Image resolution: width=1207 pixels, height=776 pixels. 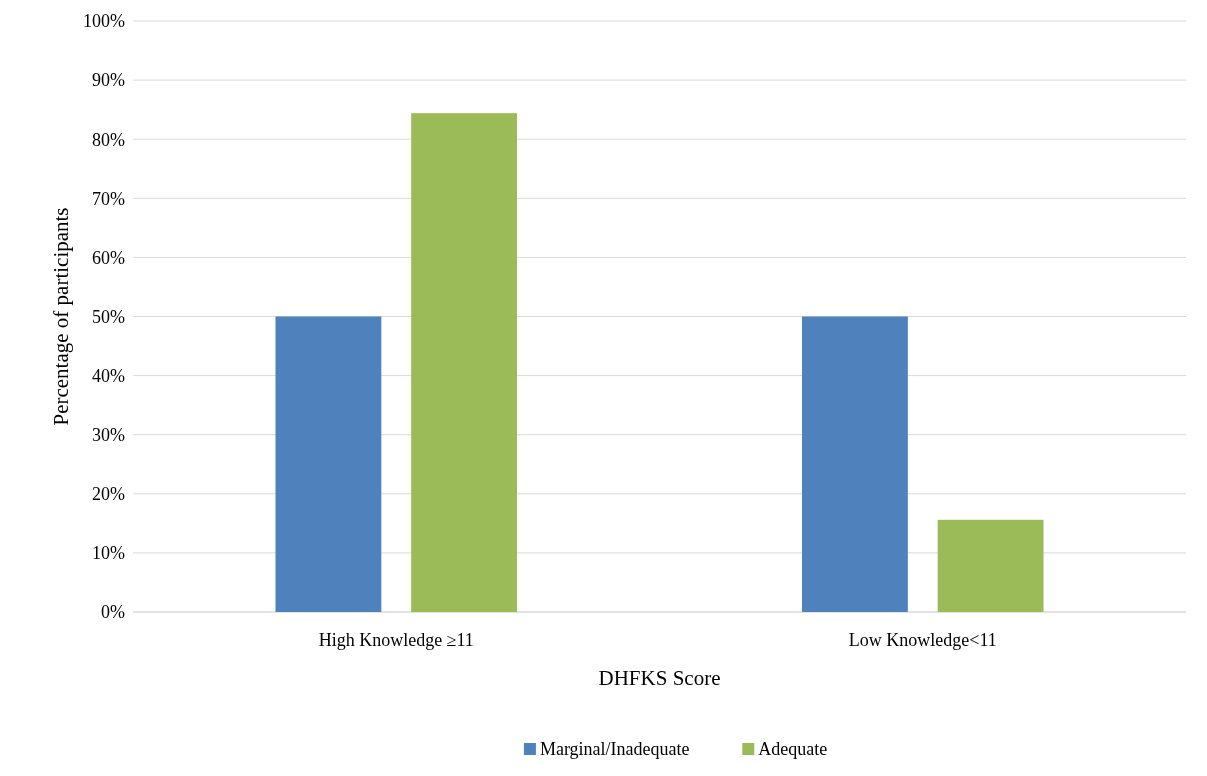 What do you see at coordinates (614, 749) in the screenshot?
I see `legend-label: Marginal/Inadequate` at bounding box center [614, 749].